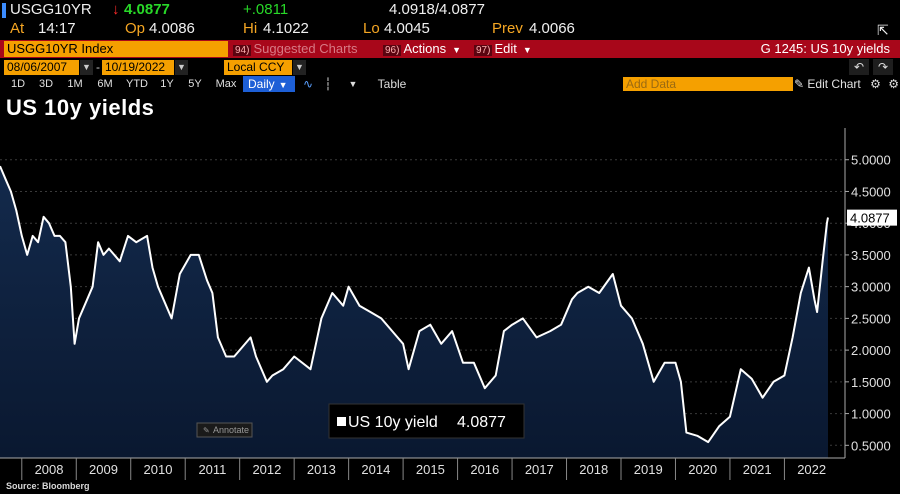 This screenshot has width=900, height=494. Describe the element at coordinates (266, 469) in the screenshot. I see `x-tick-label: 2012` at that location.